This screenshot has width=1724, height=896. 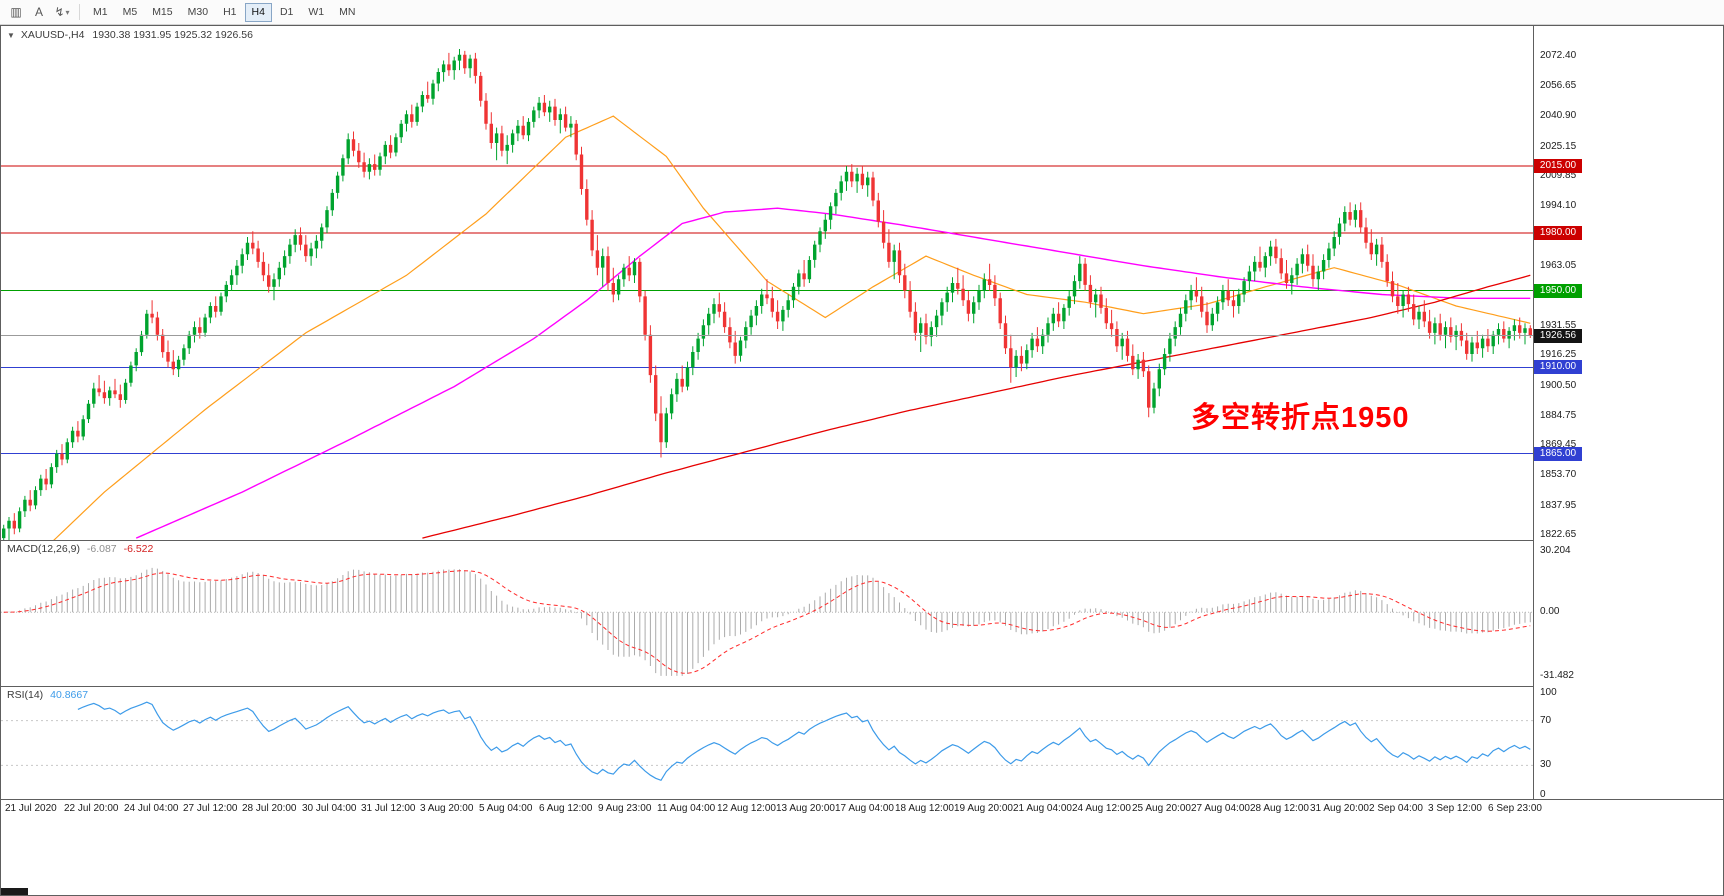 What do you see at coordinates (91, 808) in the screenshot?
I see `time-axis-label: 22 Jul 20:00` at bounding box center [91, 808].